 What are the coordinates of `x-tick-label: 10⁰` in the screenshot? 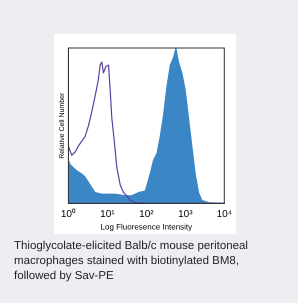 It's located at (68, 214).